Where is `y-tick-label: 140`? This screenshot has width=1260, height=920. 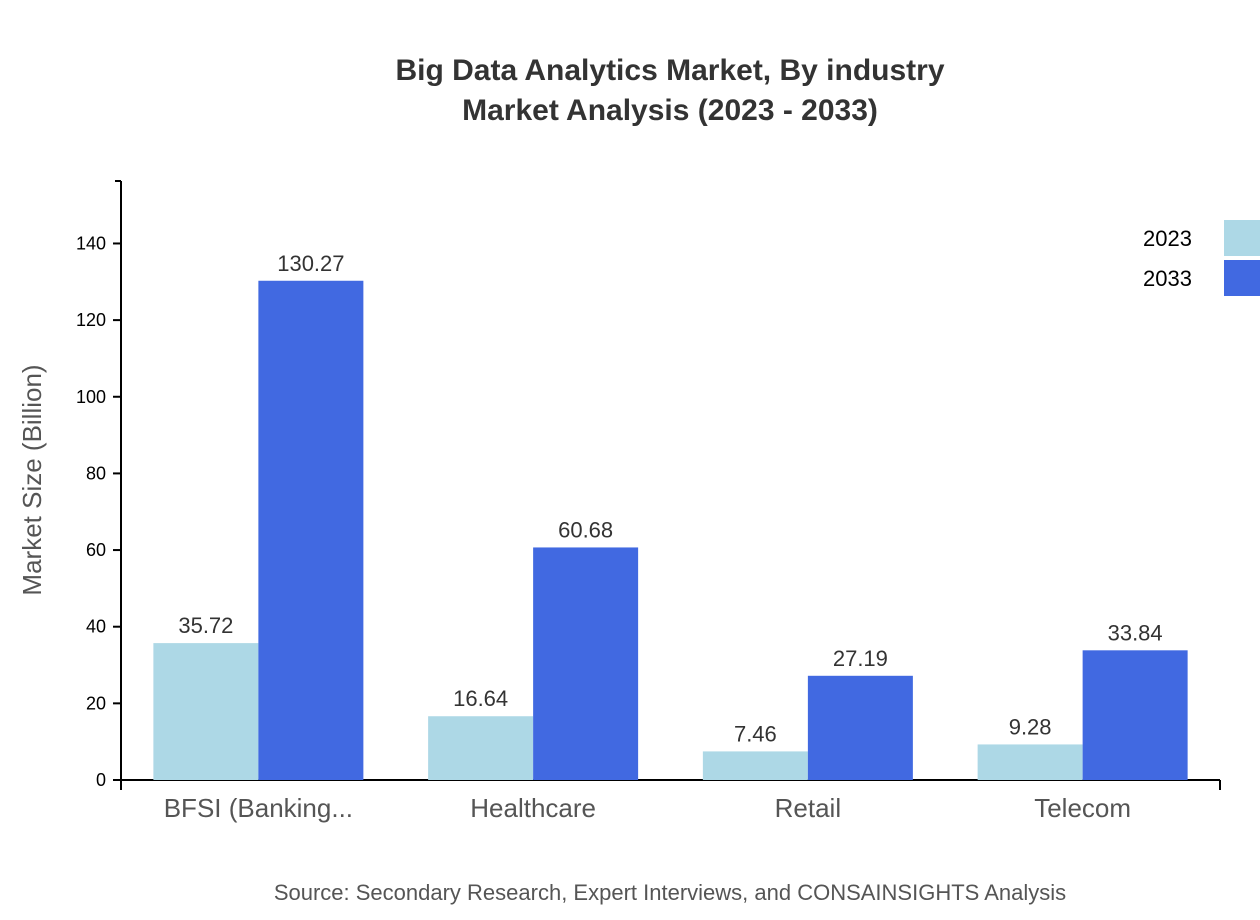
y-tick-label: 140 is located at coordinates (91, 243).